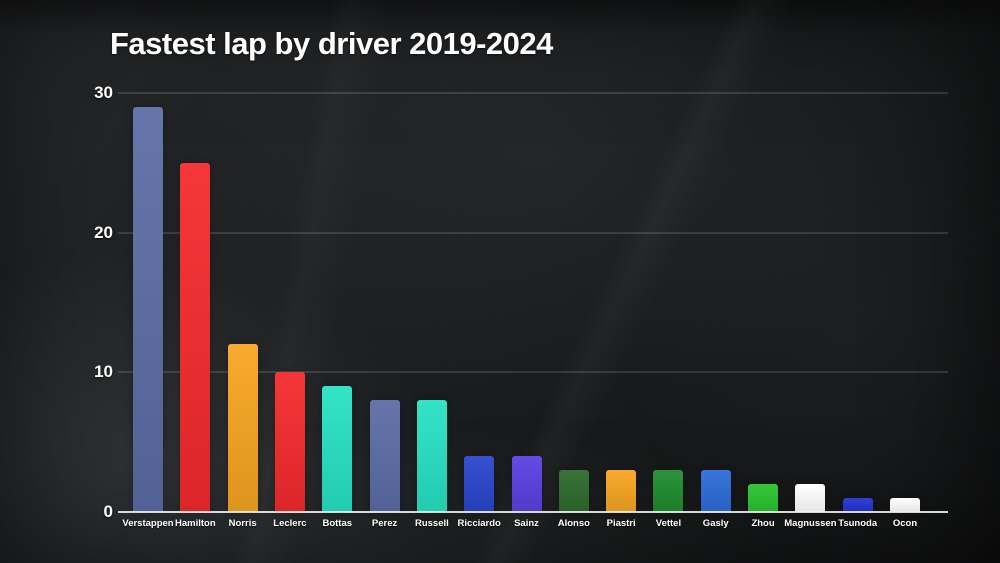  What do you see at coordinates (103, 92) in the screenshot?
I see `y-tick-label: 30` at bounding box center [103, 92].